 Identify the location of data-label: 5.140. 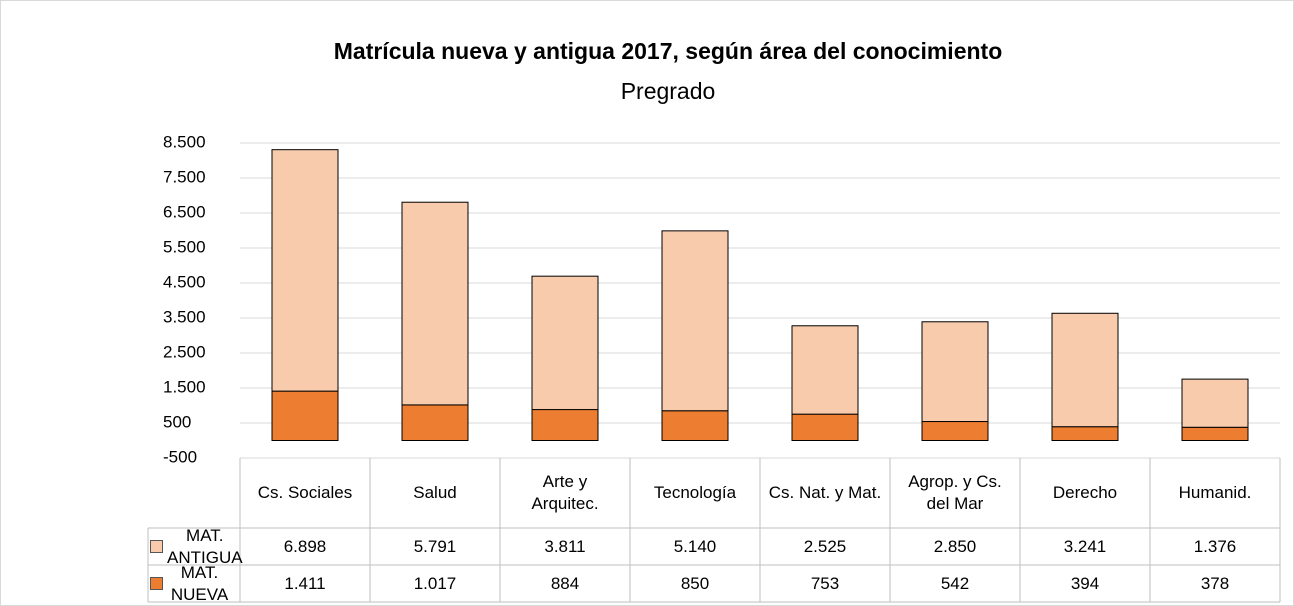
(695, 546).